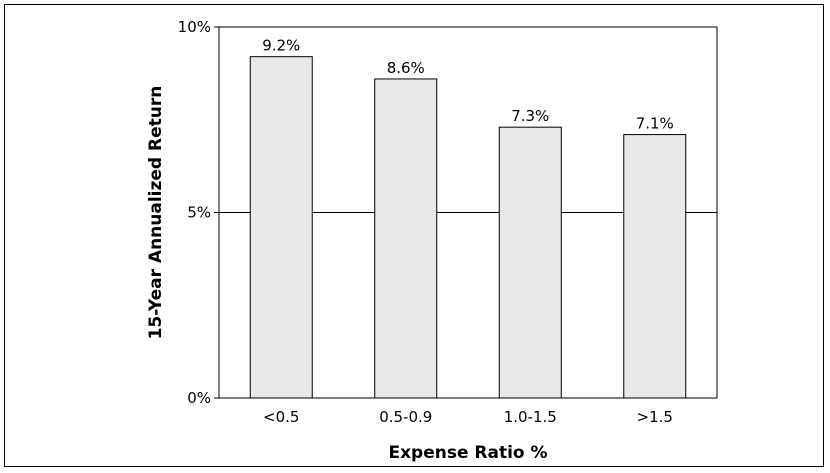 Image resolution: width=830 pixels, height=473 pixels. Describe the element at coordinates (530, 116) in the screenshot. I see `data-label-2: 7.3%` at that location.